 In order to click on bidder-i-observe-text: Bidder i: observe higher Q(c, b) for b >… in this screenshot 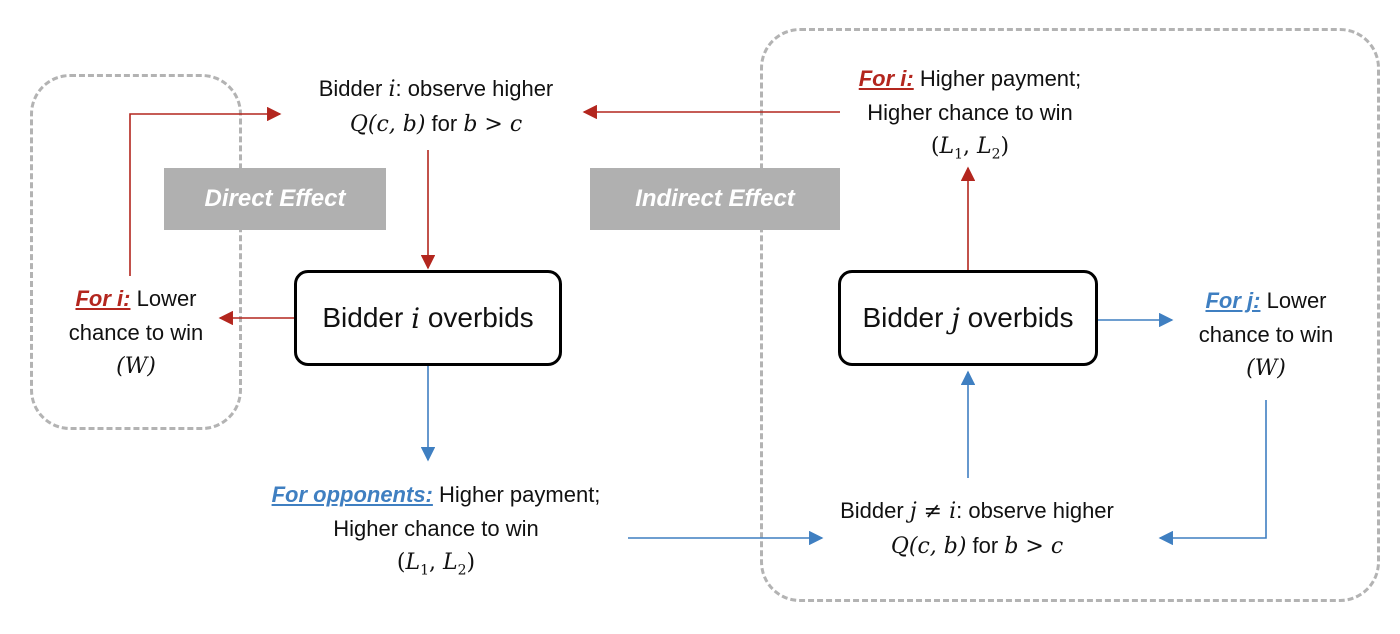, I will do `click(436, 106)`.